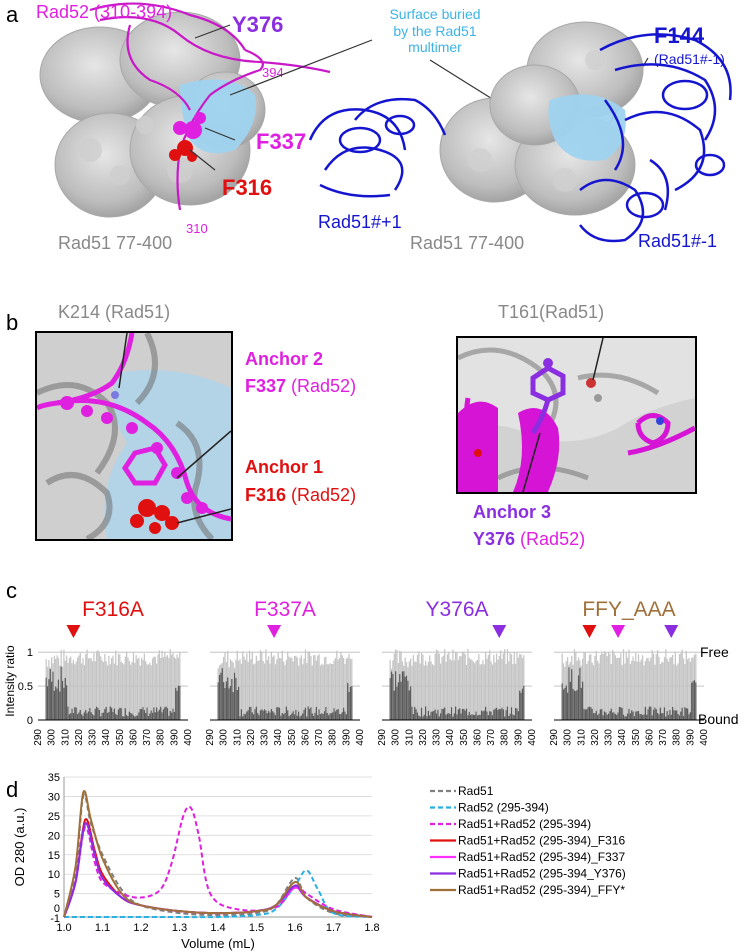  I want to click on panel-letter-c: c, so click(11, 590).